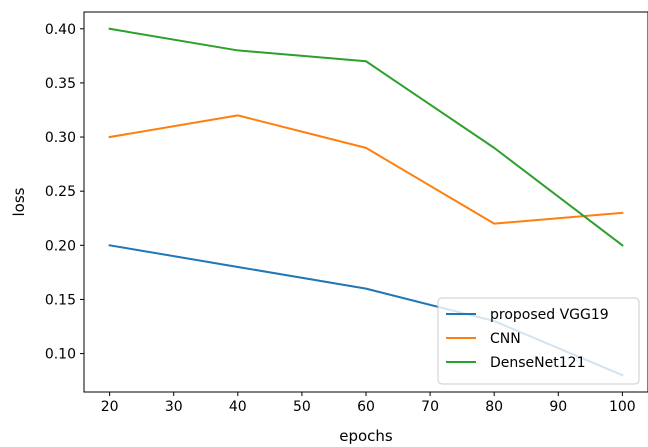 This screenshot has height=447, width=648. I want to click on y-tick-label: 0.30, so click(60, 138).